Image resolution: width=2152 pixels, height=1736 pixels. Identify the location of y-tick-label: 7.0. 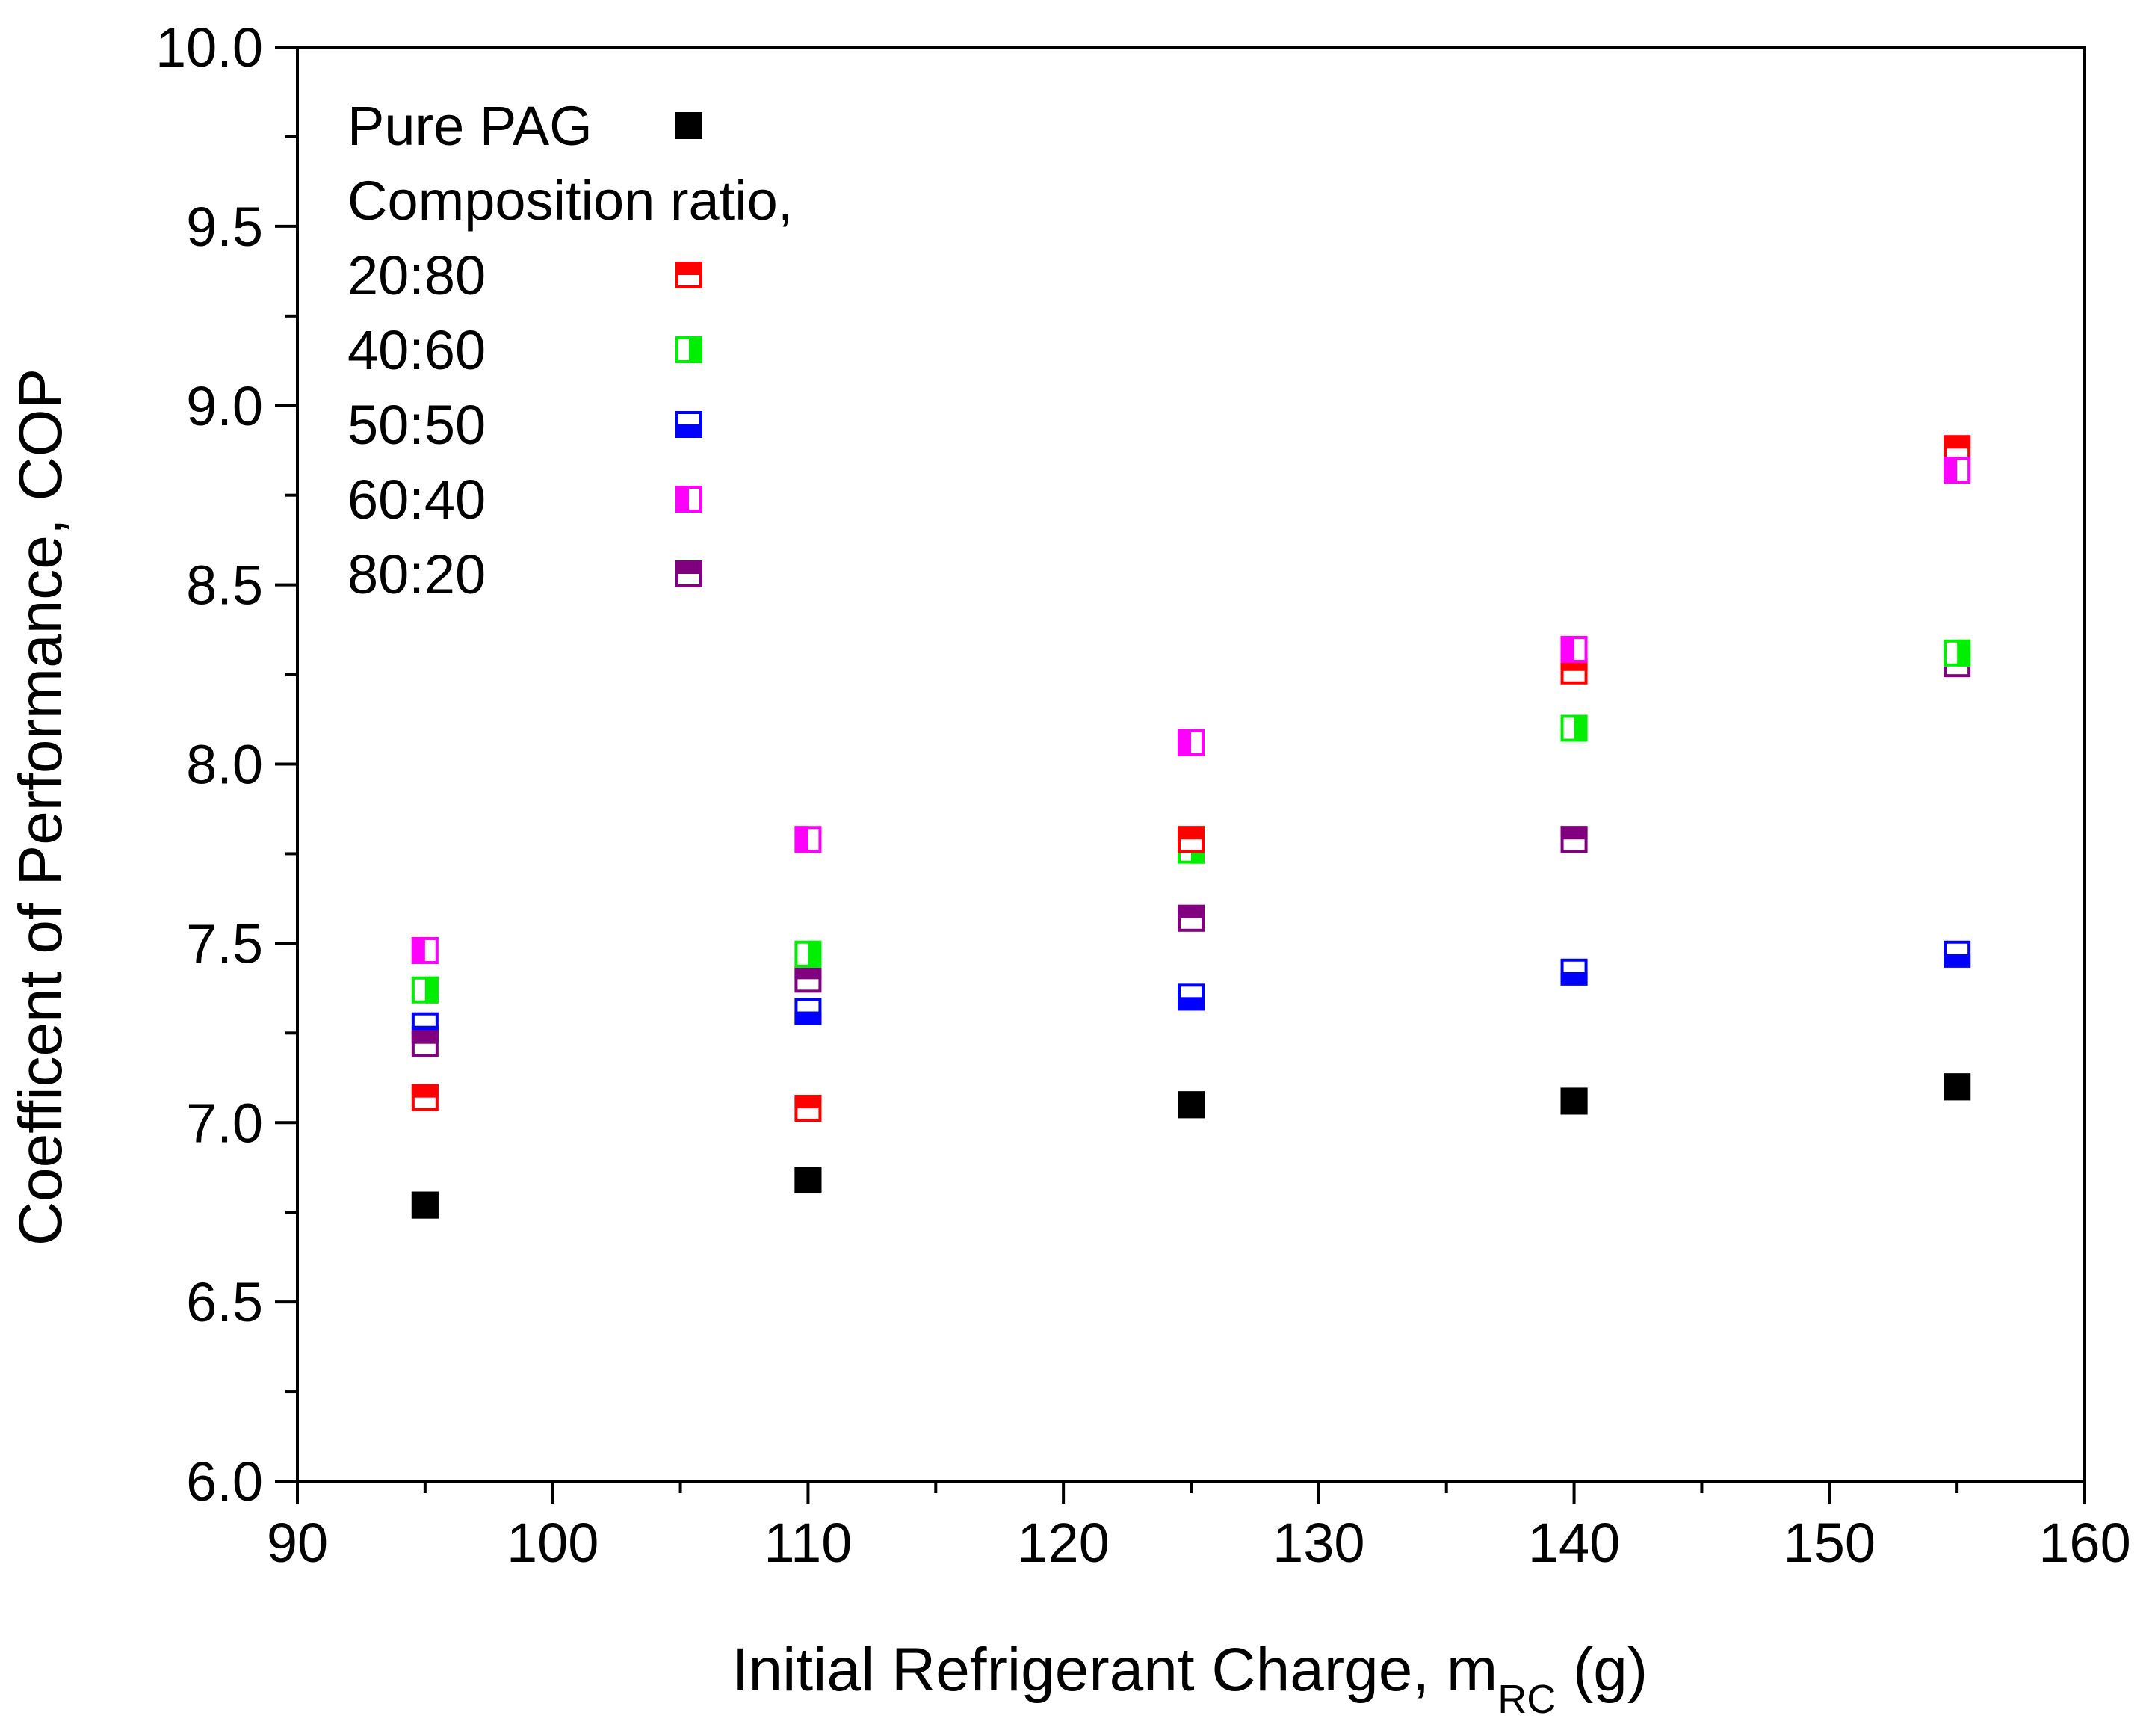
(224, 1123).